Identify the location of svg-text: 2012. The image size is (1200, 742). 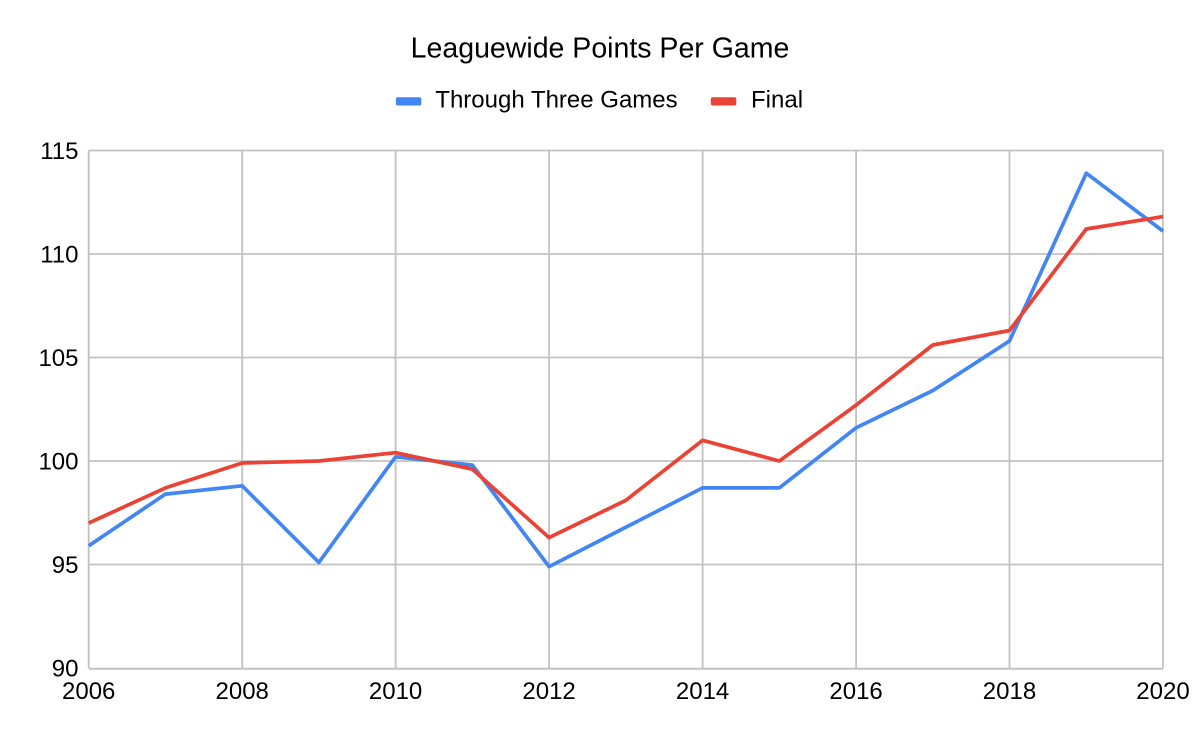
(548, 691).